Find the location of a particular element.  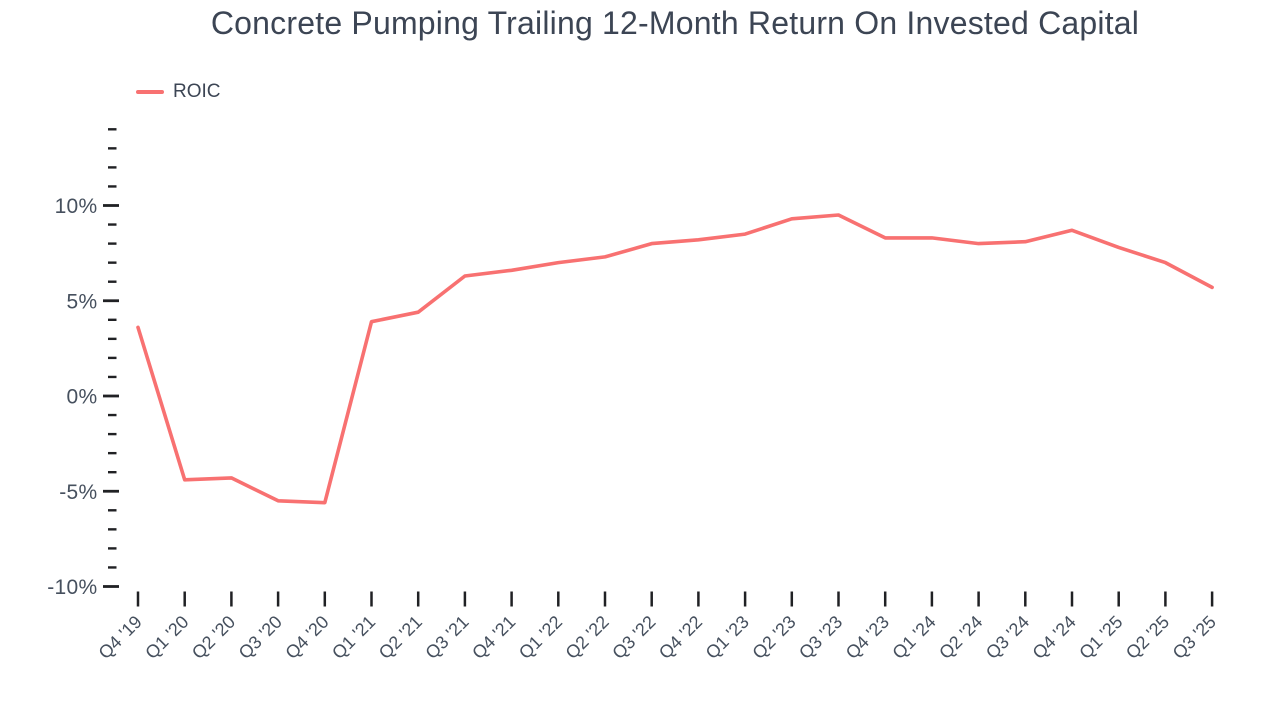

x-axis-label: Q3 '24 is located at coordinates (1007, 637).